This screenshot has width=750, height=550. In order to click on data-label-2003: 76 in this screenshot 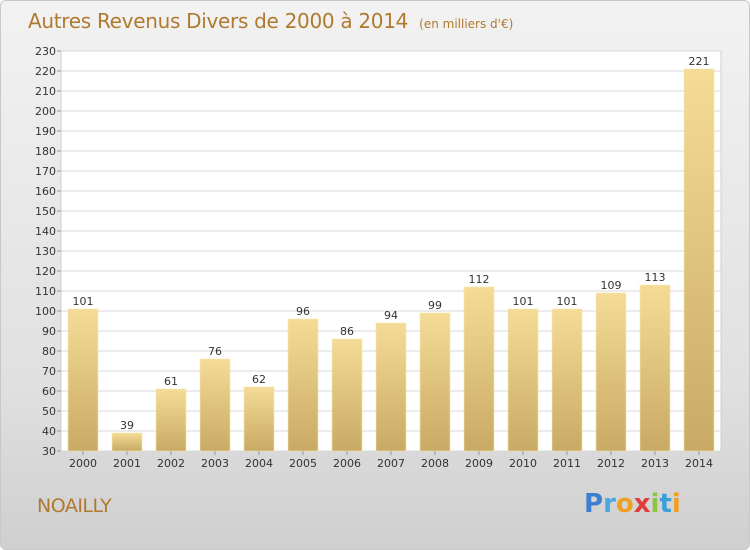, I will do `click(215, 351)`.